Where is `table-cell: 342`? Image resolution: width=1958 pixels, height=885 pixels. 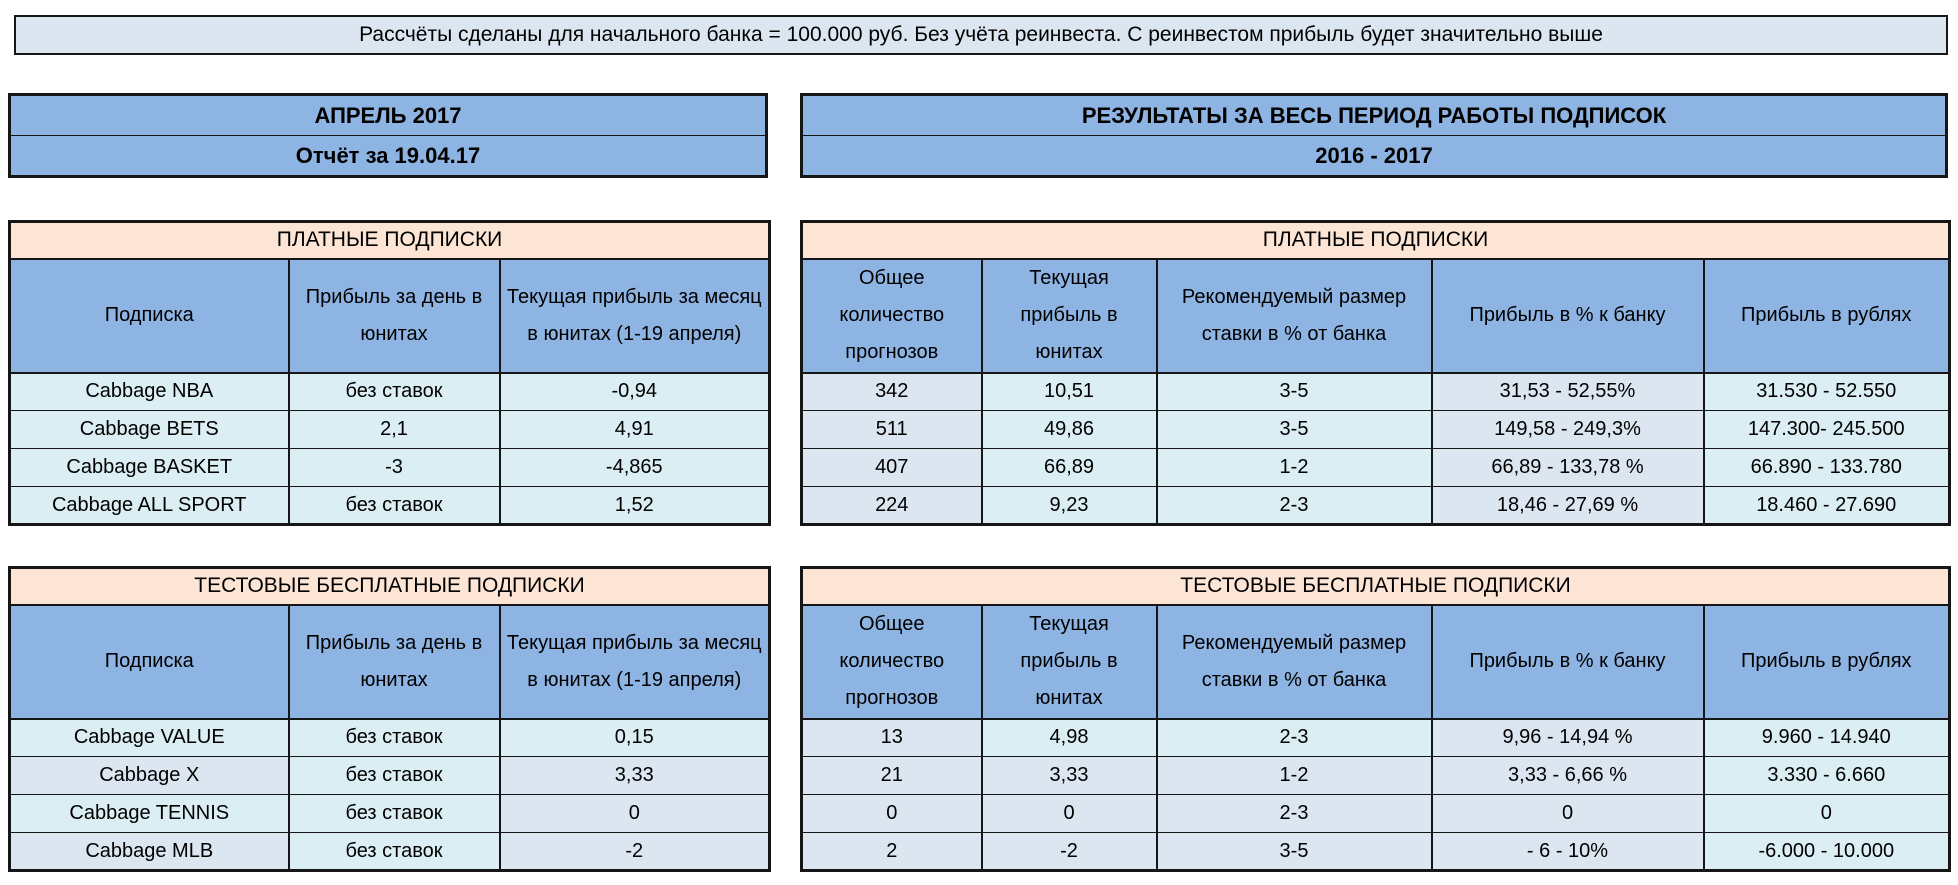
table-cell: 342 is located at coordinates (892, 391).